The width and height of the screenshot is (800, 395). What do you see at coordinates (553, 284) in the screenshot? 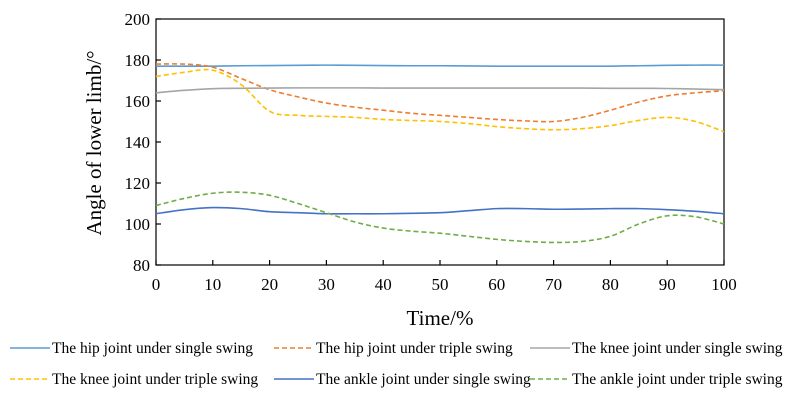
I see `x-tick-label: 70` at bounding box center [553, 284].